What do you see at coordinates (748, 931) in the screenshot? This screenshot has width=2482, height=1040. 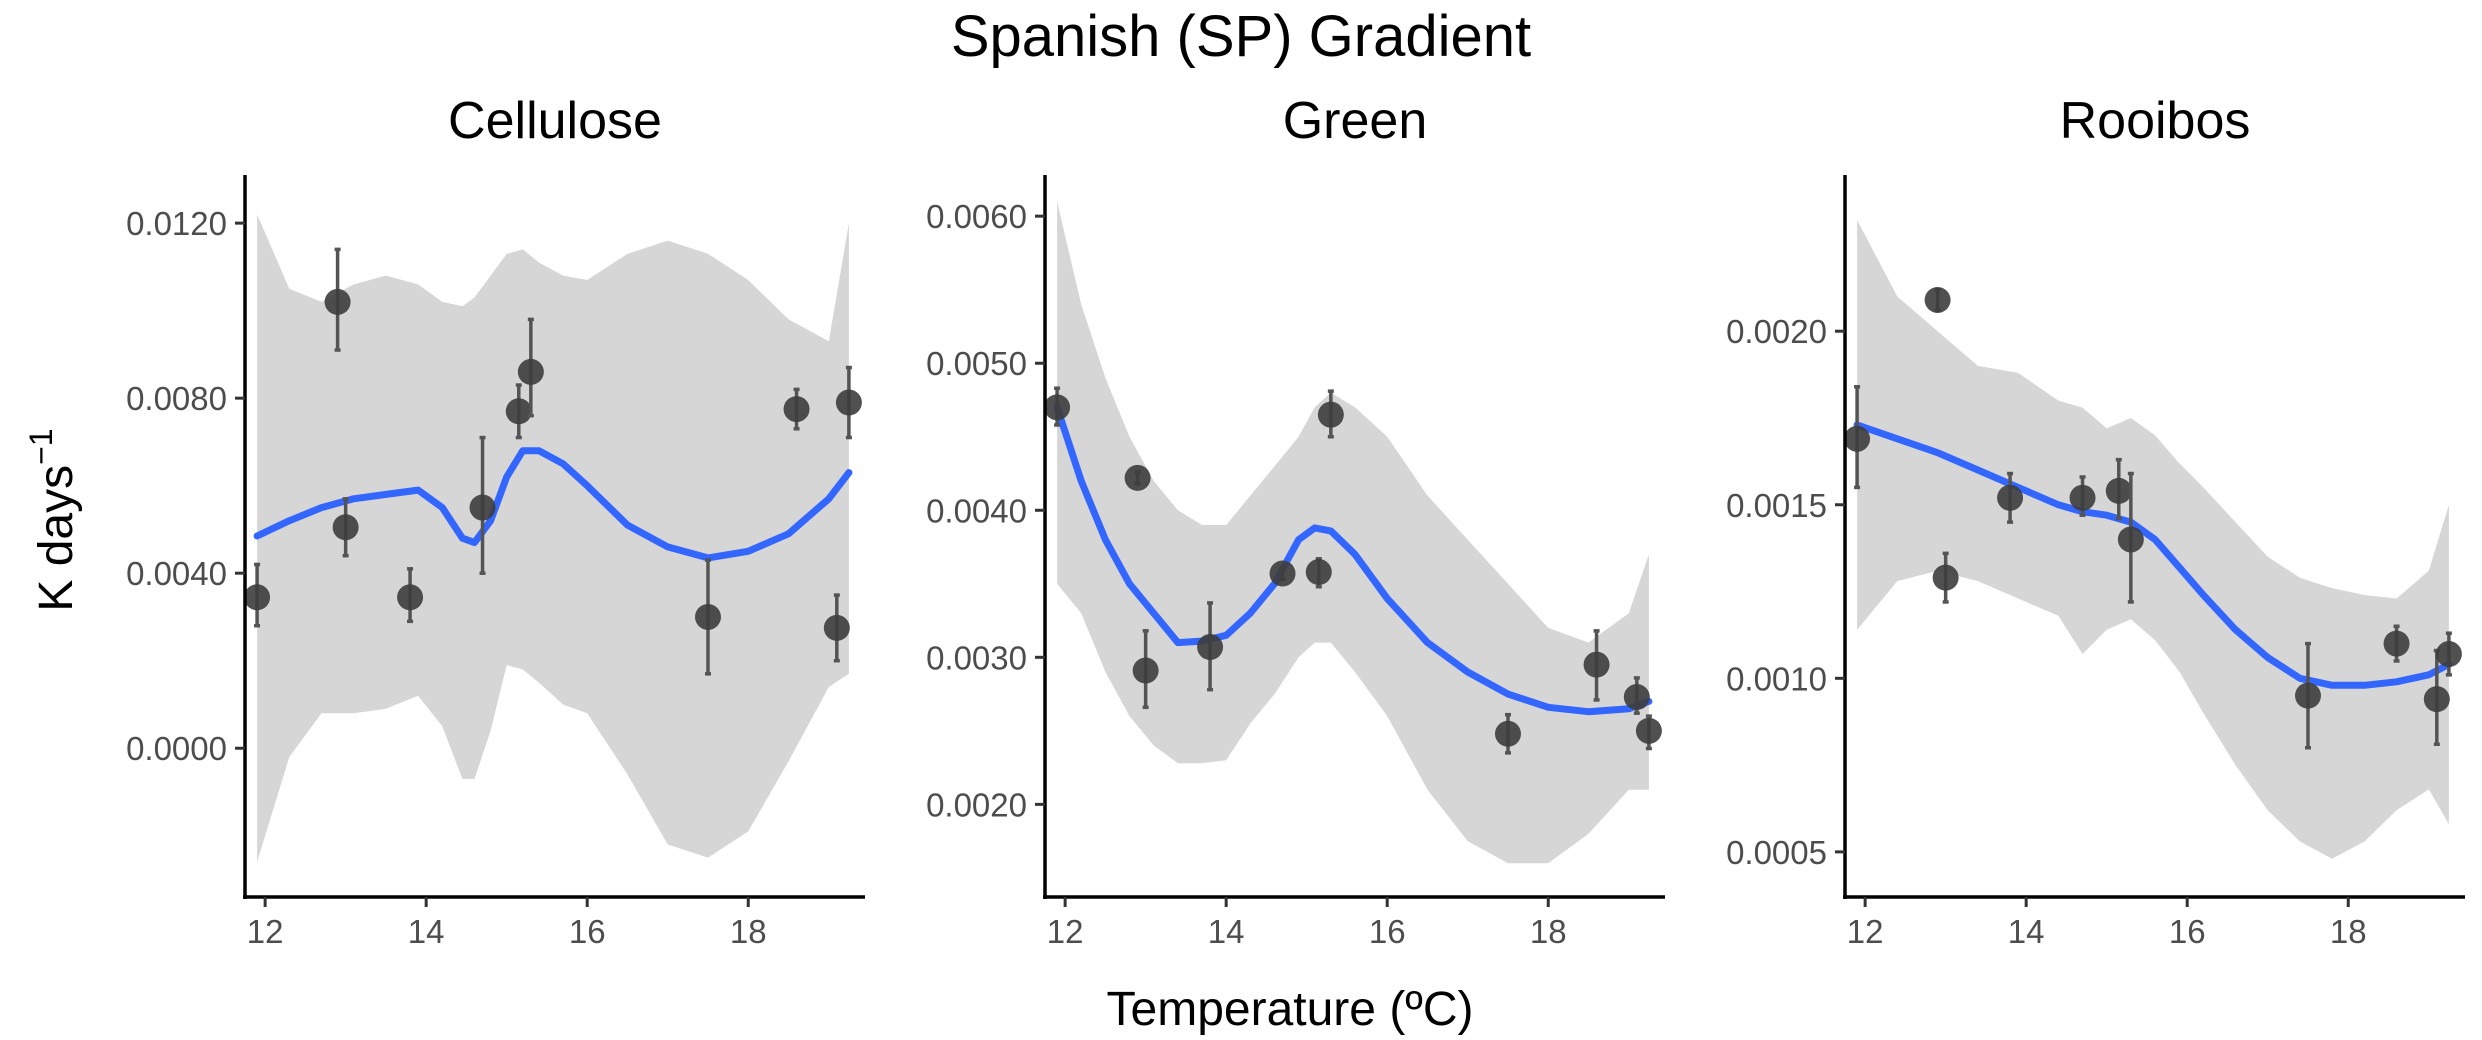 I see `x-tick-label-cellulose: 18` at bounding box center [748, 931].